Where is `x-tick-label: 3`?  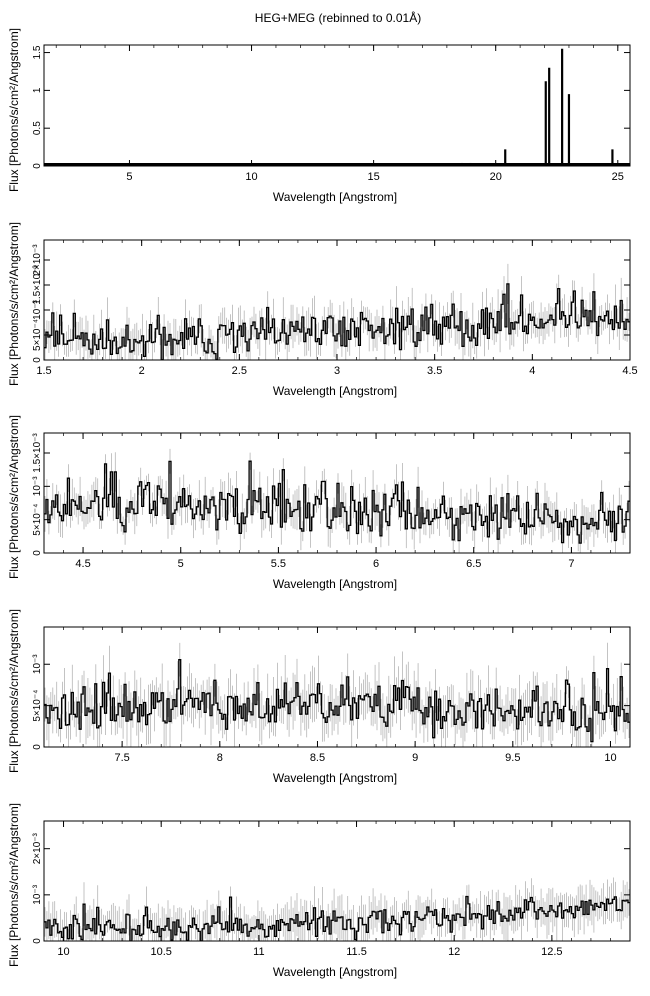
x-tick-label: 3 is located at coordinates (337, 371).